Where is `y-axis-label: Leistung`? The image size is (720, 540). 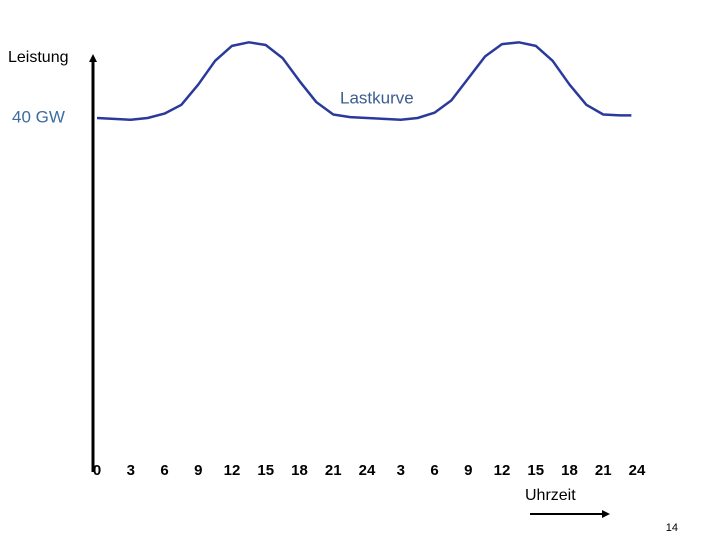 y-axis-label: Leistung is located at coordinates (38, 57).